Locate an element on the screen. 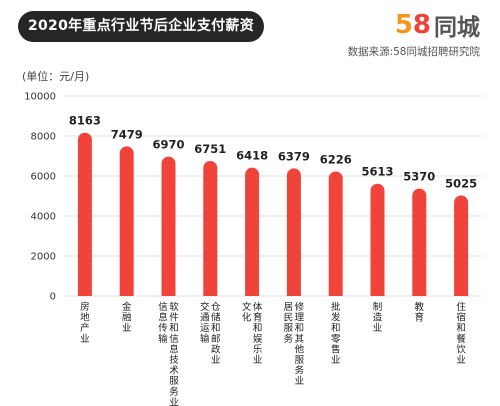 This screenshot has width=500, height=406. x-tick-label: 批发和零售业 is located at coordinates (336, 333).